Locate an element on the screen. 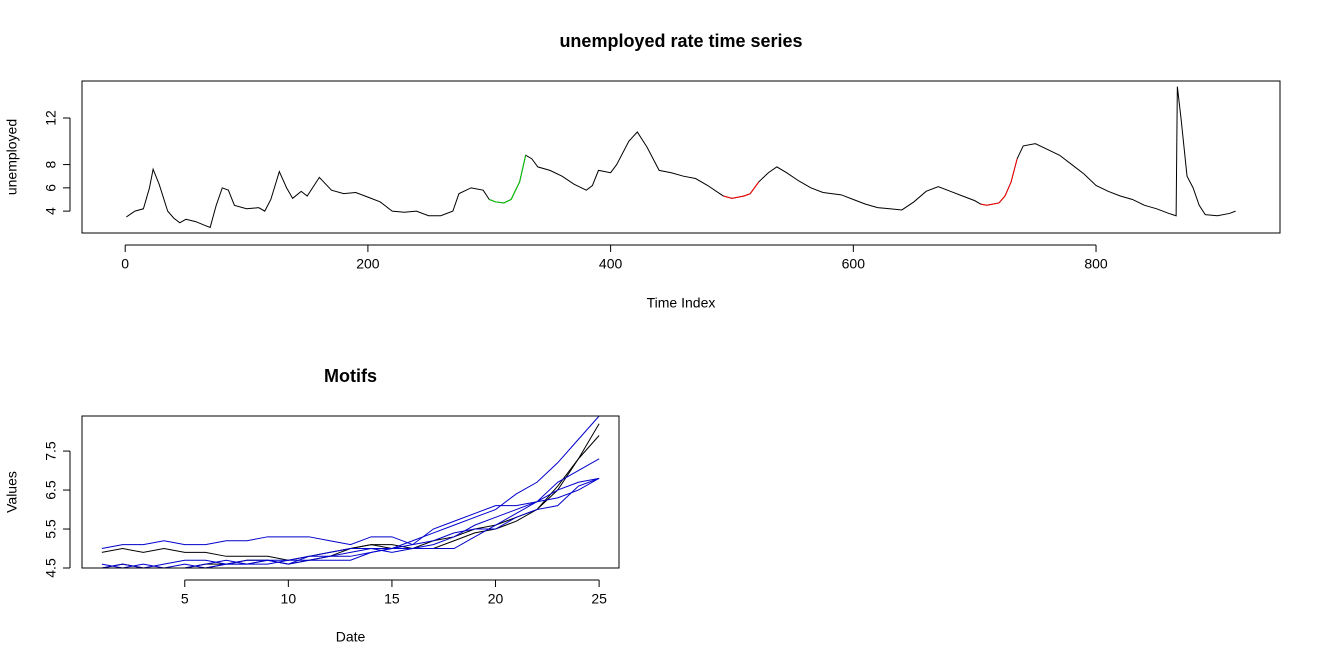 Image resolution: width=1322 pixels, height=670 pixels. y-tick-label: 6 is located at coordinates (51, 188).